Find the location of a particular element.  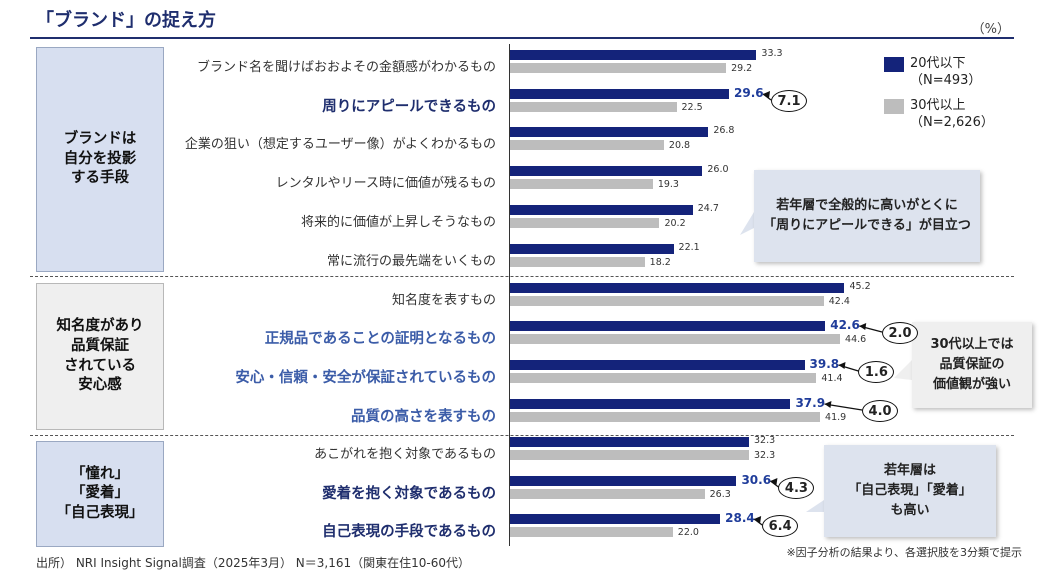

difference-badge: 7.1 is located at coordinates (789, 101).